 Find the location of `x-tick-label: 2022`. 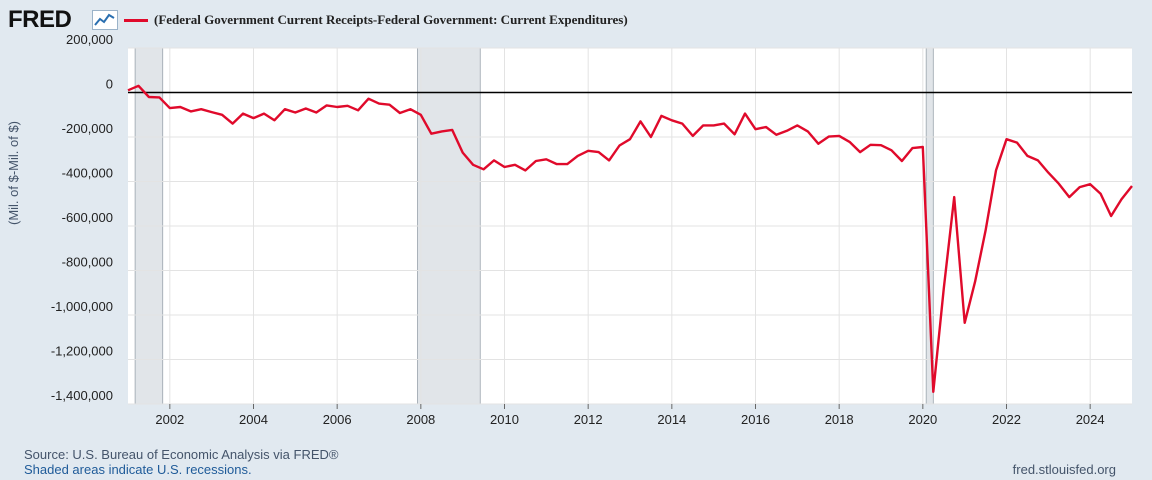

x-tick-label: 2022 is located at coordinates (1006, 419).